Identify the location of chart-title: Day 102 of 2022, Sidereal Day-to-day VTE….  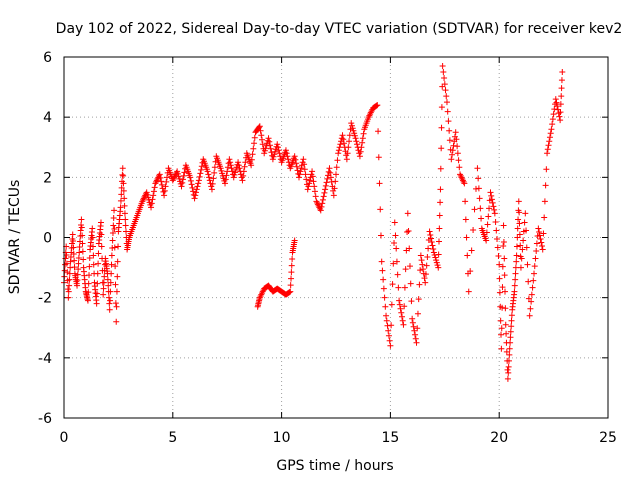
(339, 29).